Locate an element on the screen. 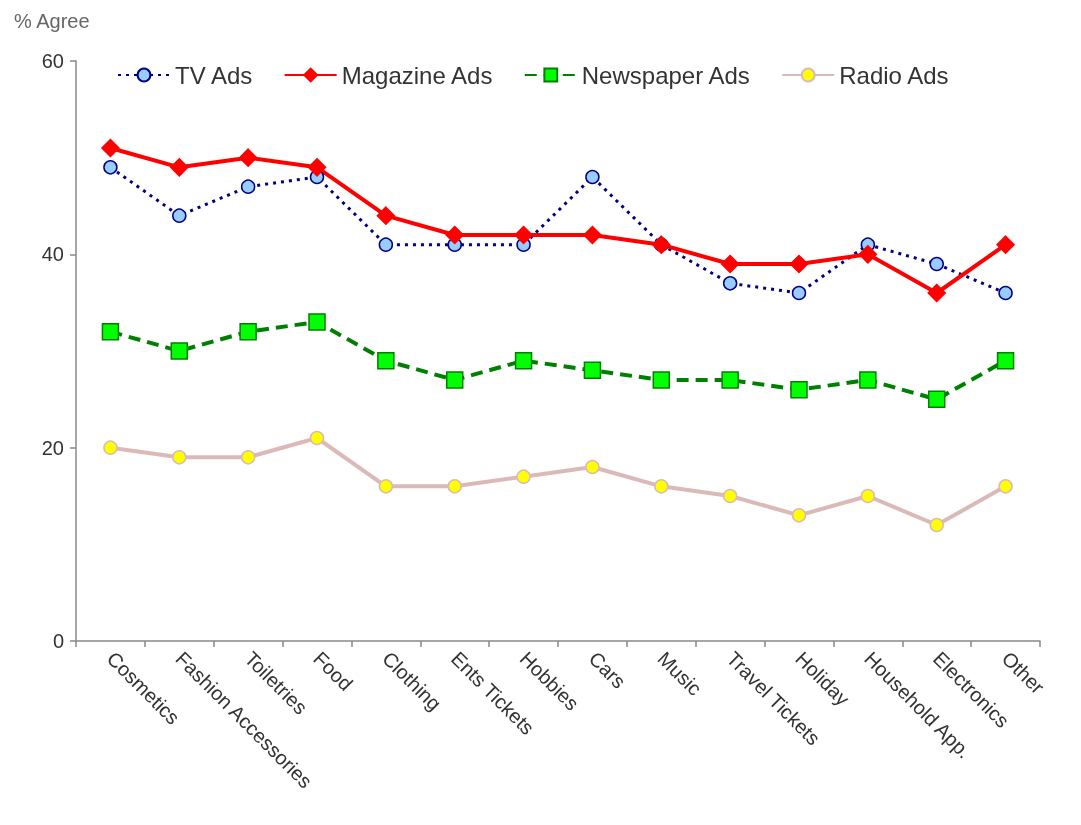  legend-label: TV Ads is located at coordinates (214, 75).